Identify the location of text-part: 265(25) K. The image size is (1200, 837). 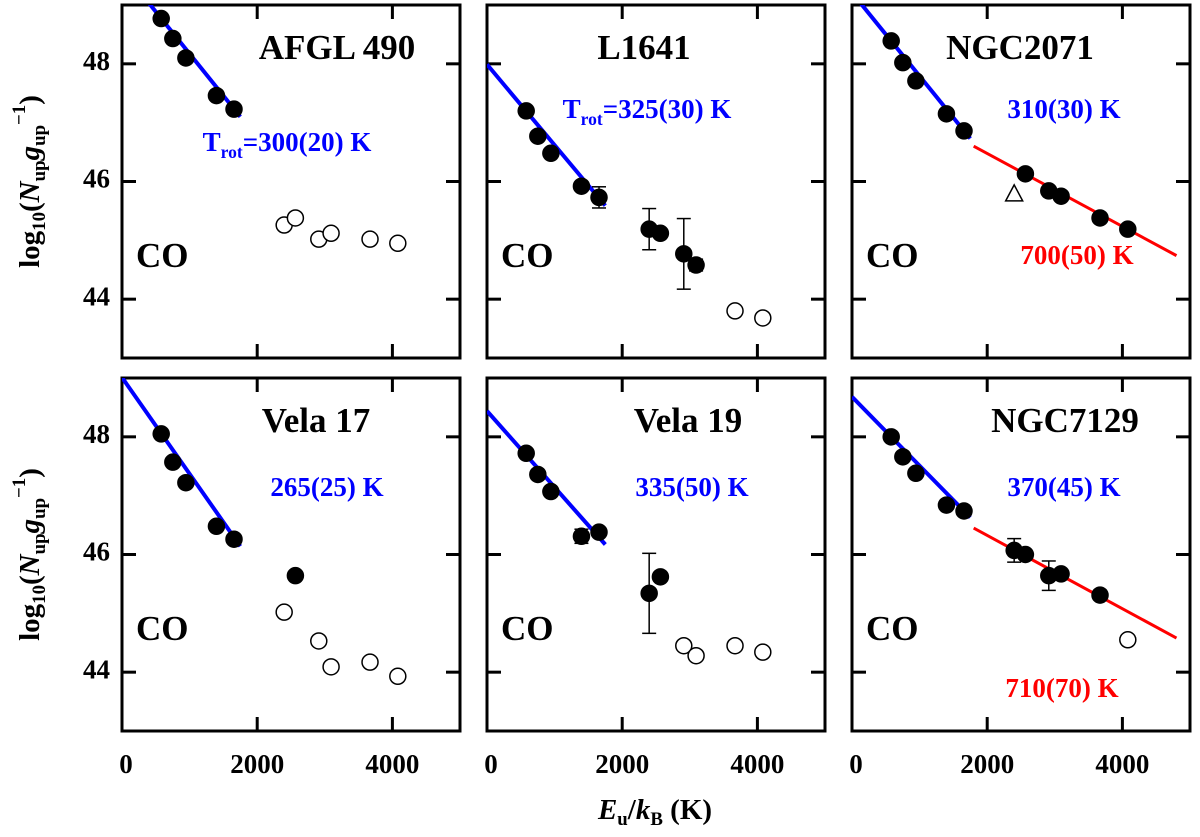
(326, 487).